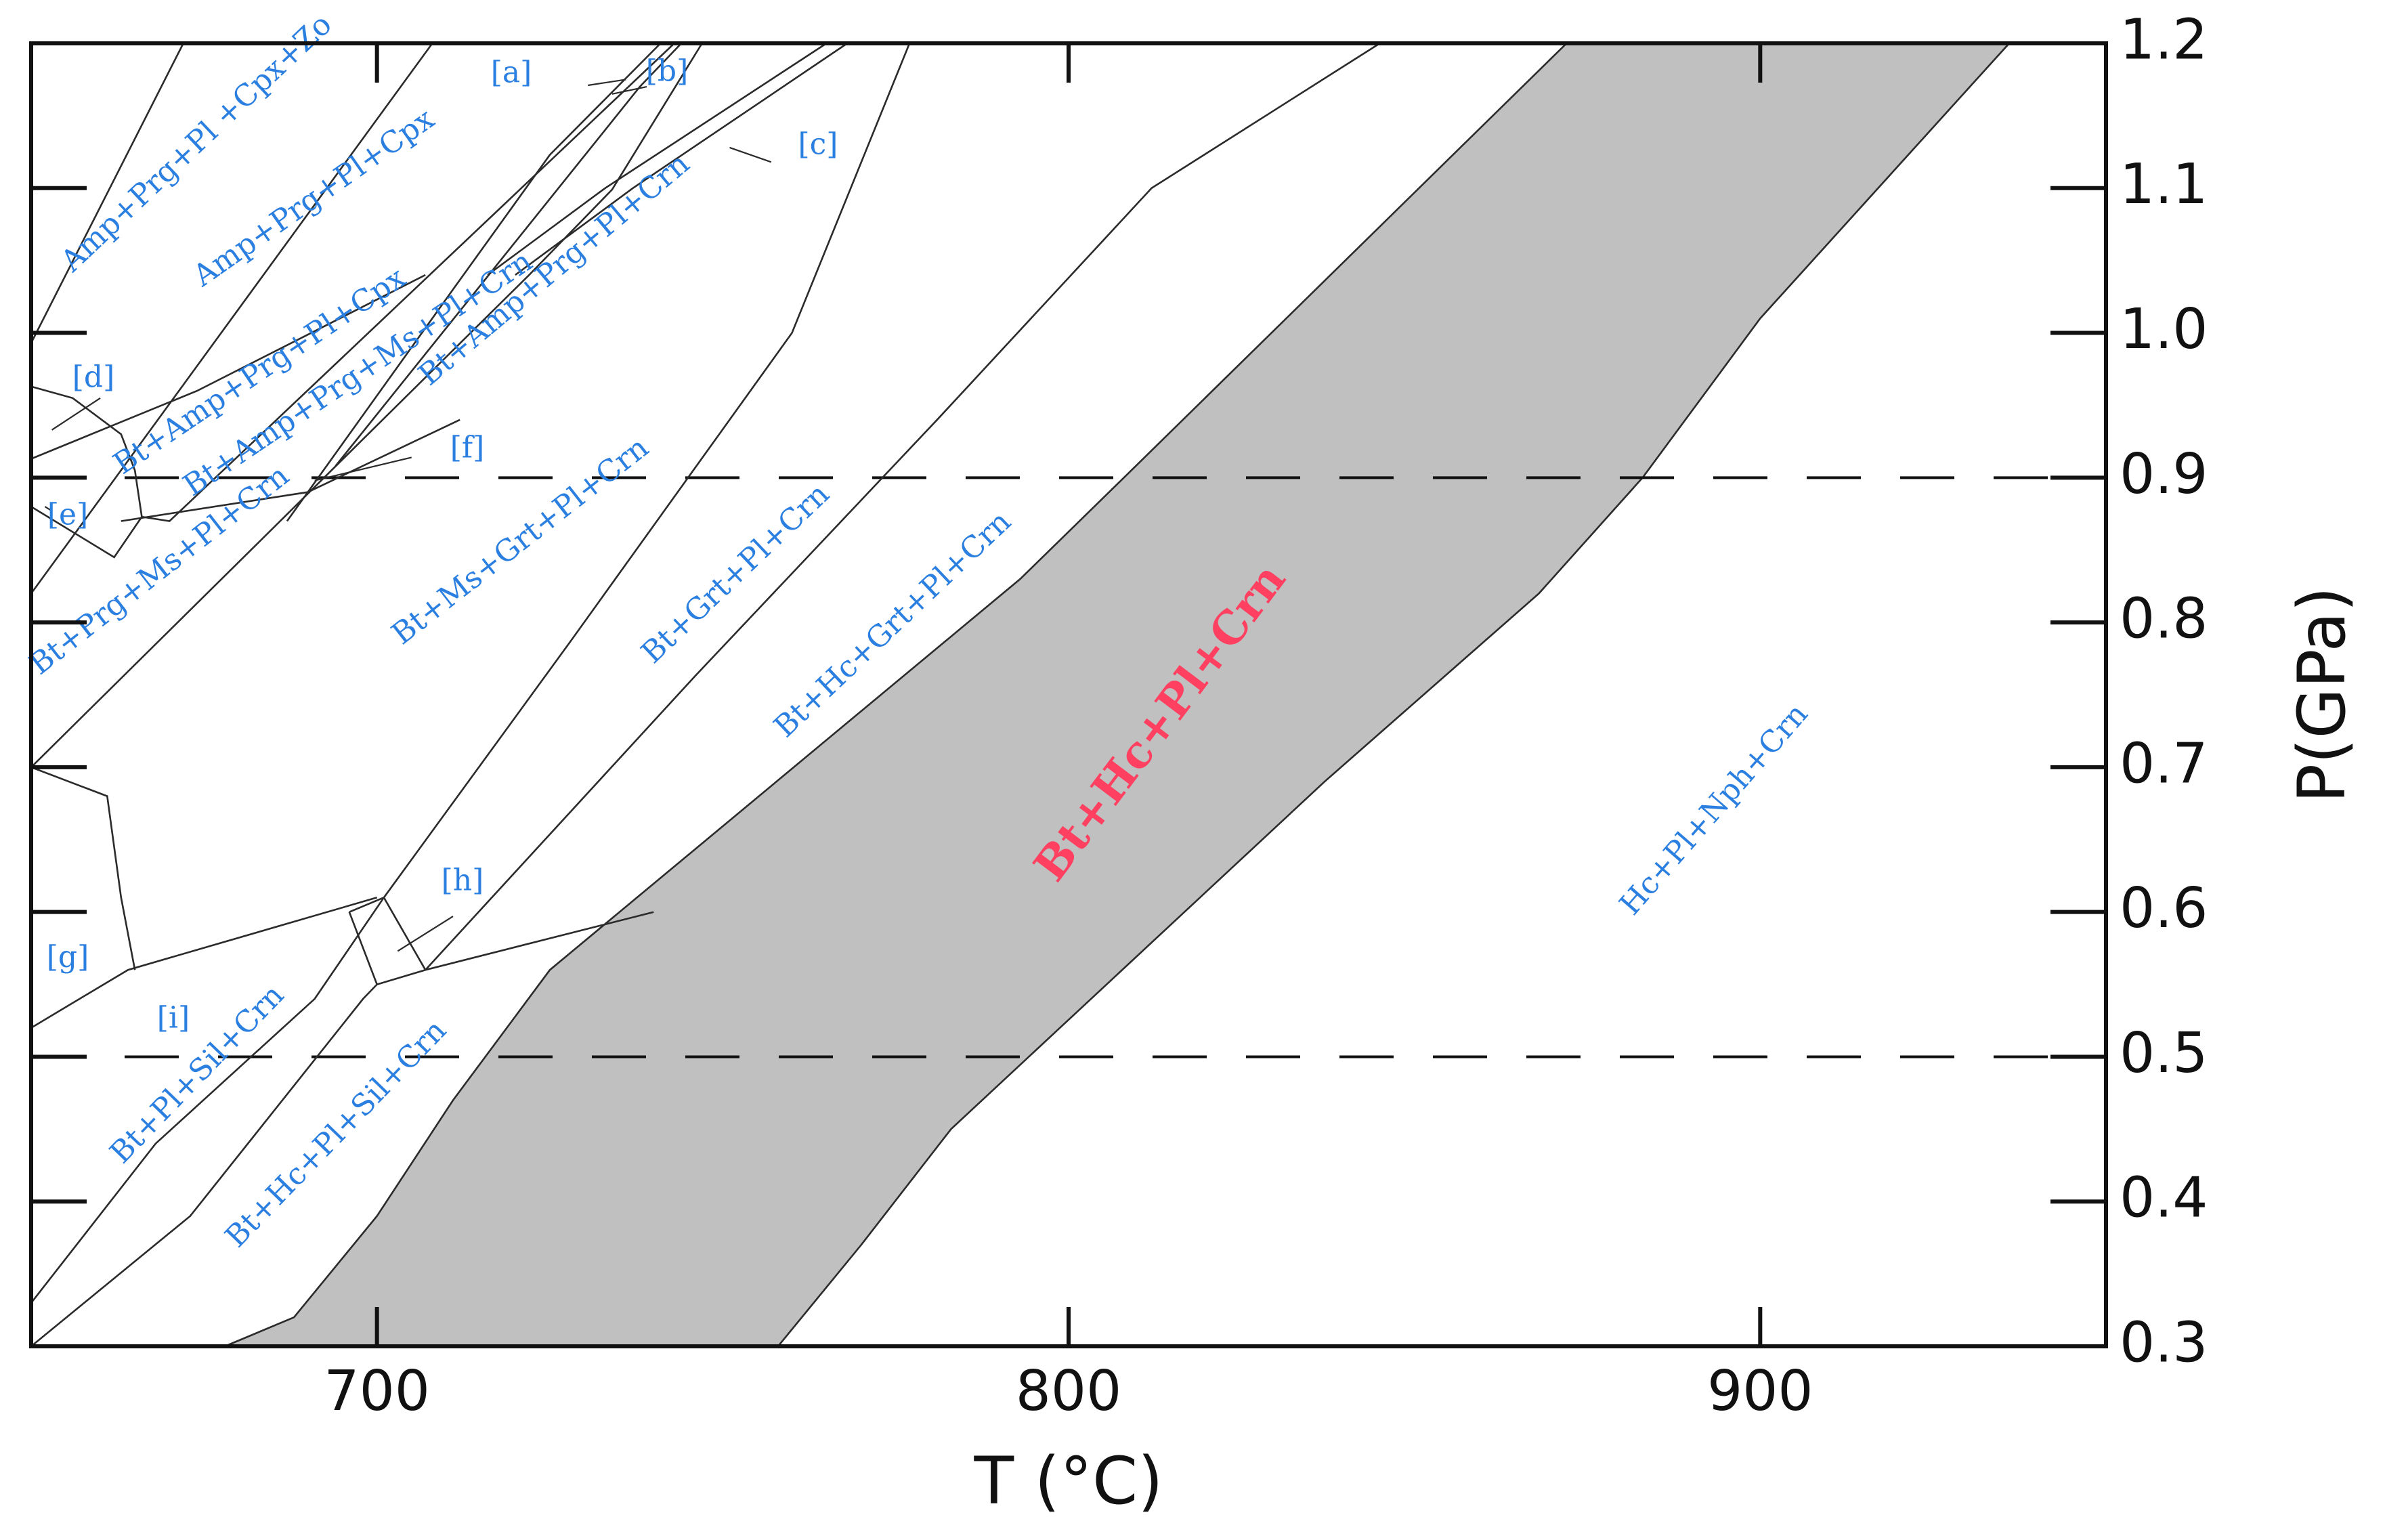  What do you see at coordinates (159, 570) in the screenshot?
I see `field-label-6: Bt+Prg+Ms+Pl+Crn` at bounding box center [159, 570].